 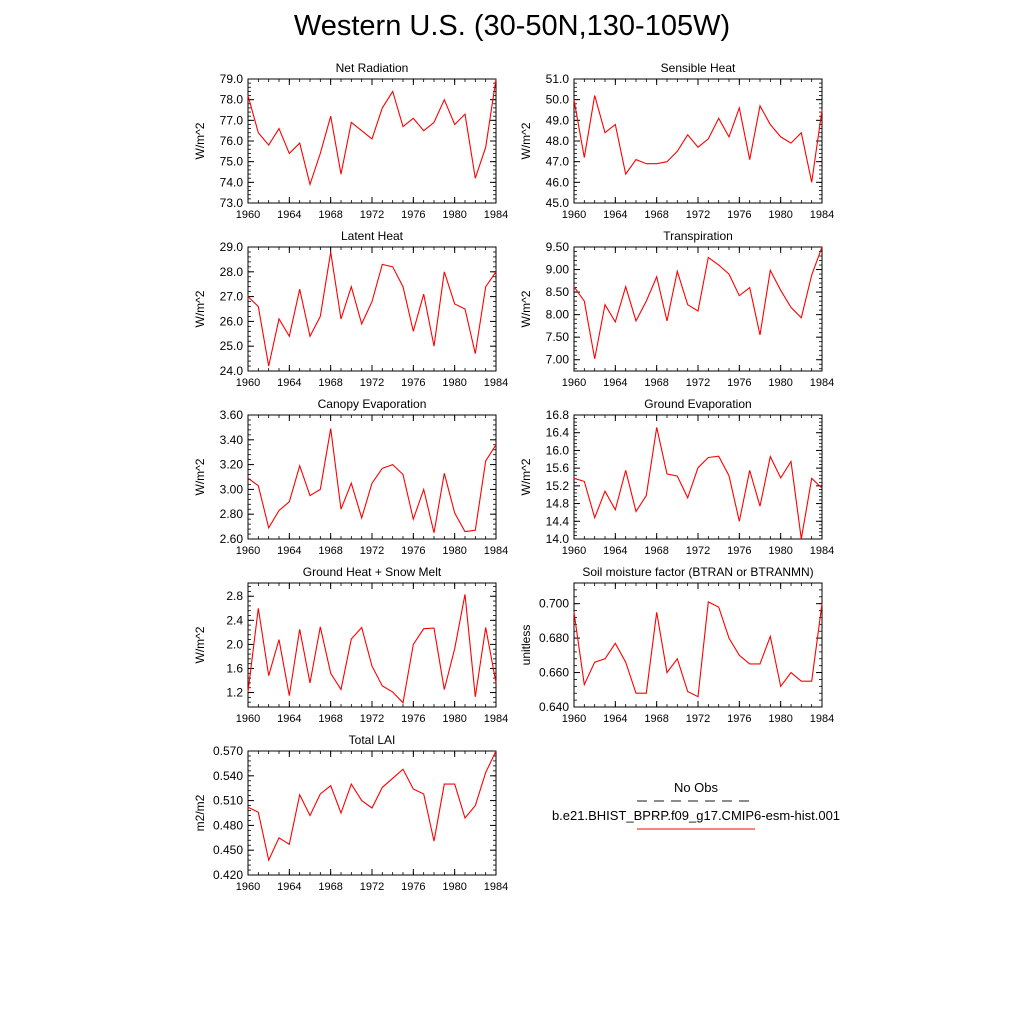 What do you see at coordinates (558, 450) in the screenshot?
I see `y-tick-label: 16.0` at bounding box center [558, 450].